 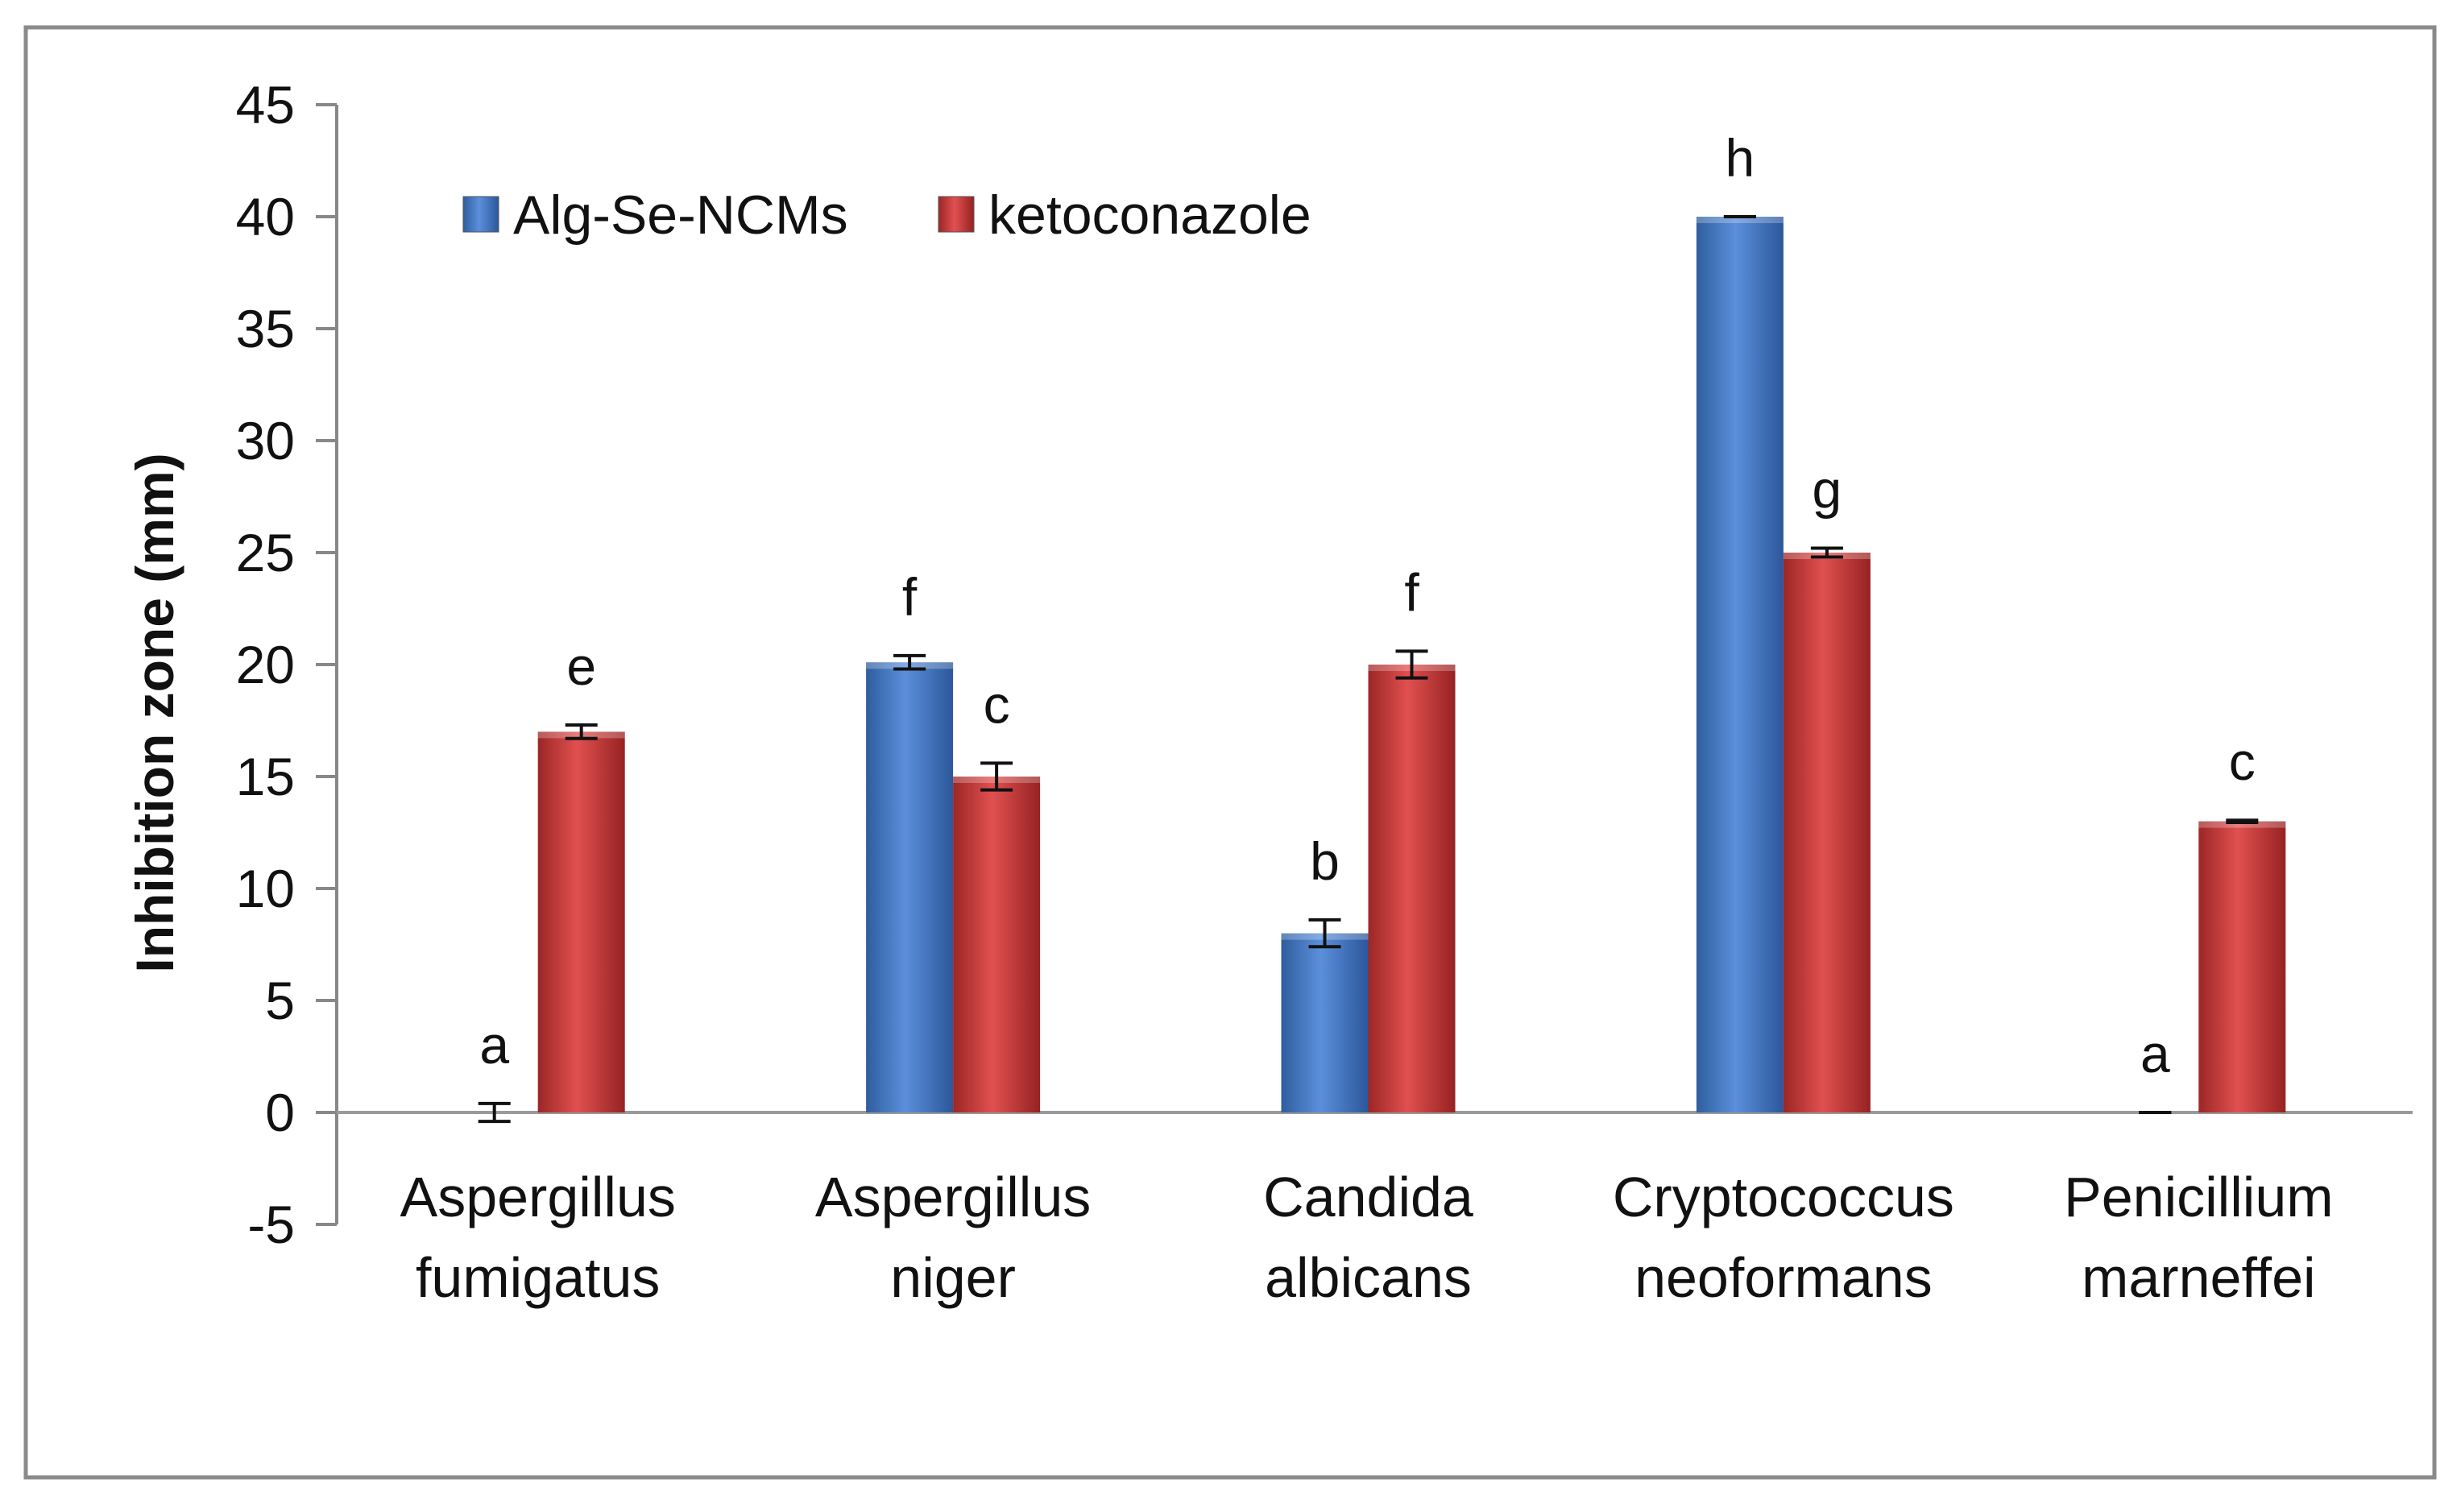 What do you see at coordinates (265, 552) in the screenshot?
I see `y-tick-label: 25` at bounding box center [265, 552].